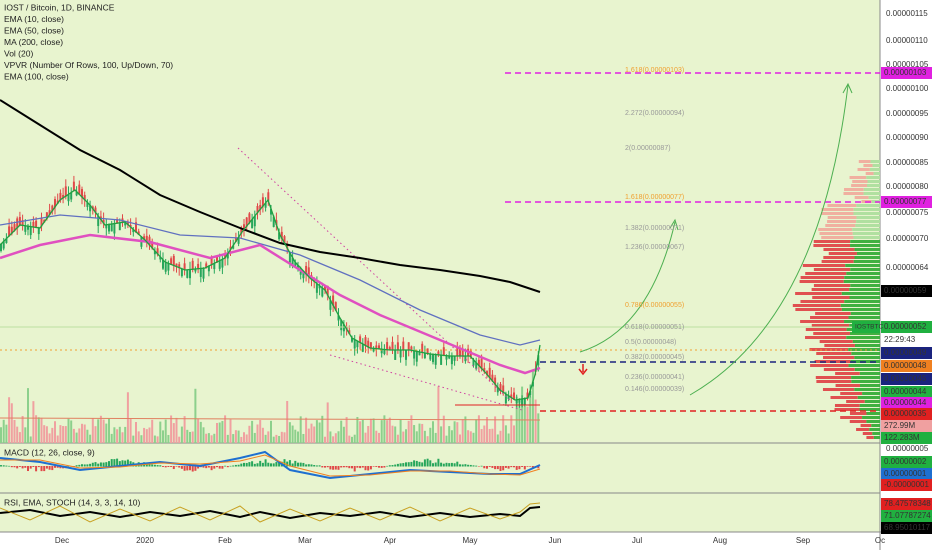  I want to click on fib-label: 1.382(0.00000071), so click(654, 228).